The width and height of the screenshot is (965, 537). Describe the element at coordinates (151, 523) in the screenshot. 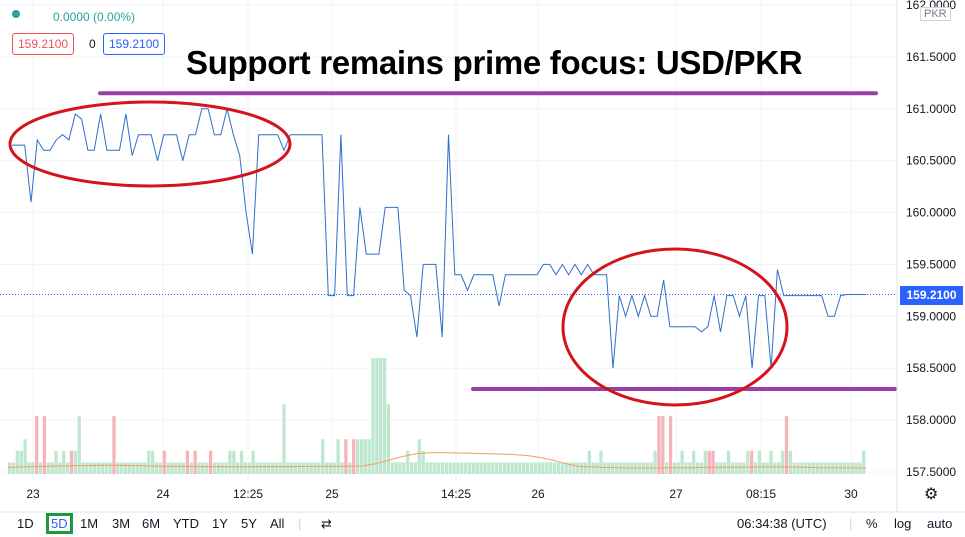

I see `timeframe-6m: 6M` at that location.